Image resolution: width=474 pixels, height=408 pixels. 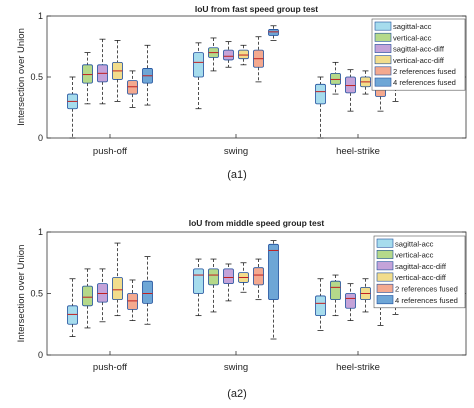 What do you see at coordinates (237, 394) in the screenshot?
I see `figure-label: (a2)` at bounding box center [237, 394].